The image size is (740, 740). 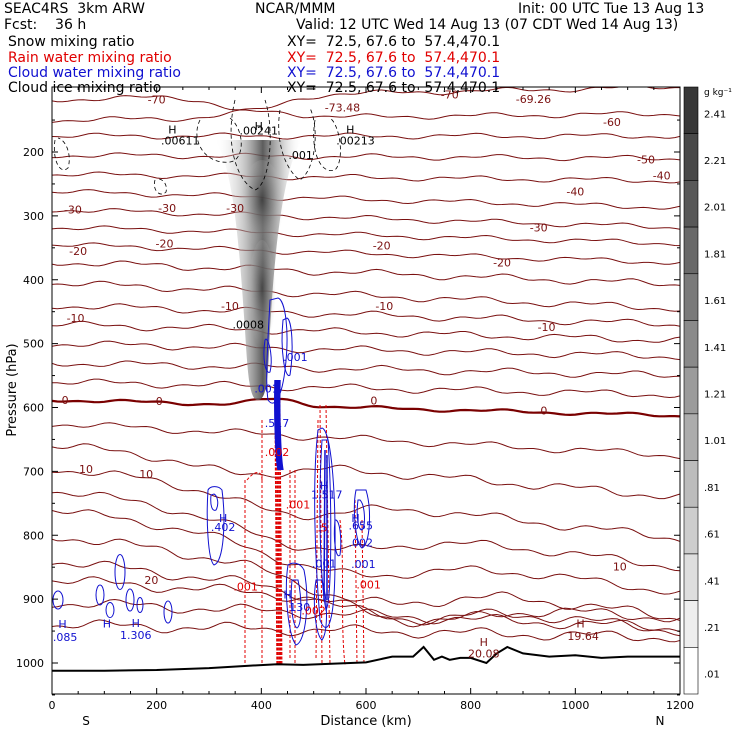 What do you see at coordinates (712, 535) in the screenshot?
I see `colorbar-tick-label: .61` at bounding box center [712, 535].